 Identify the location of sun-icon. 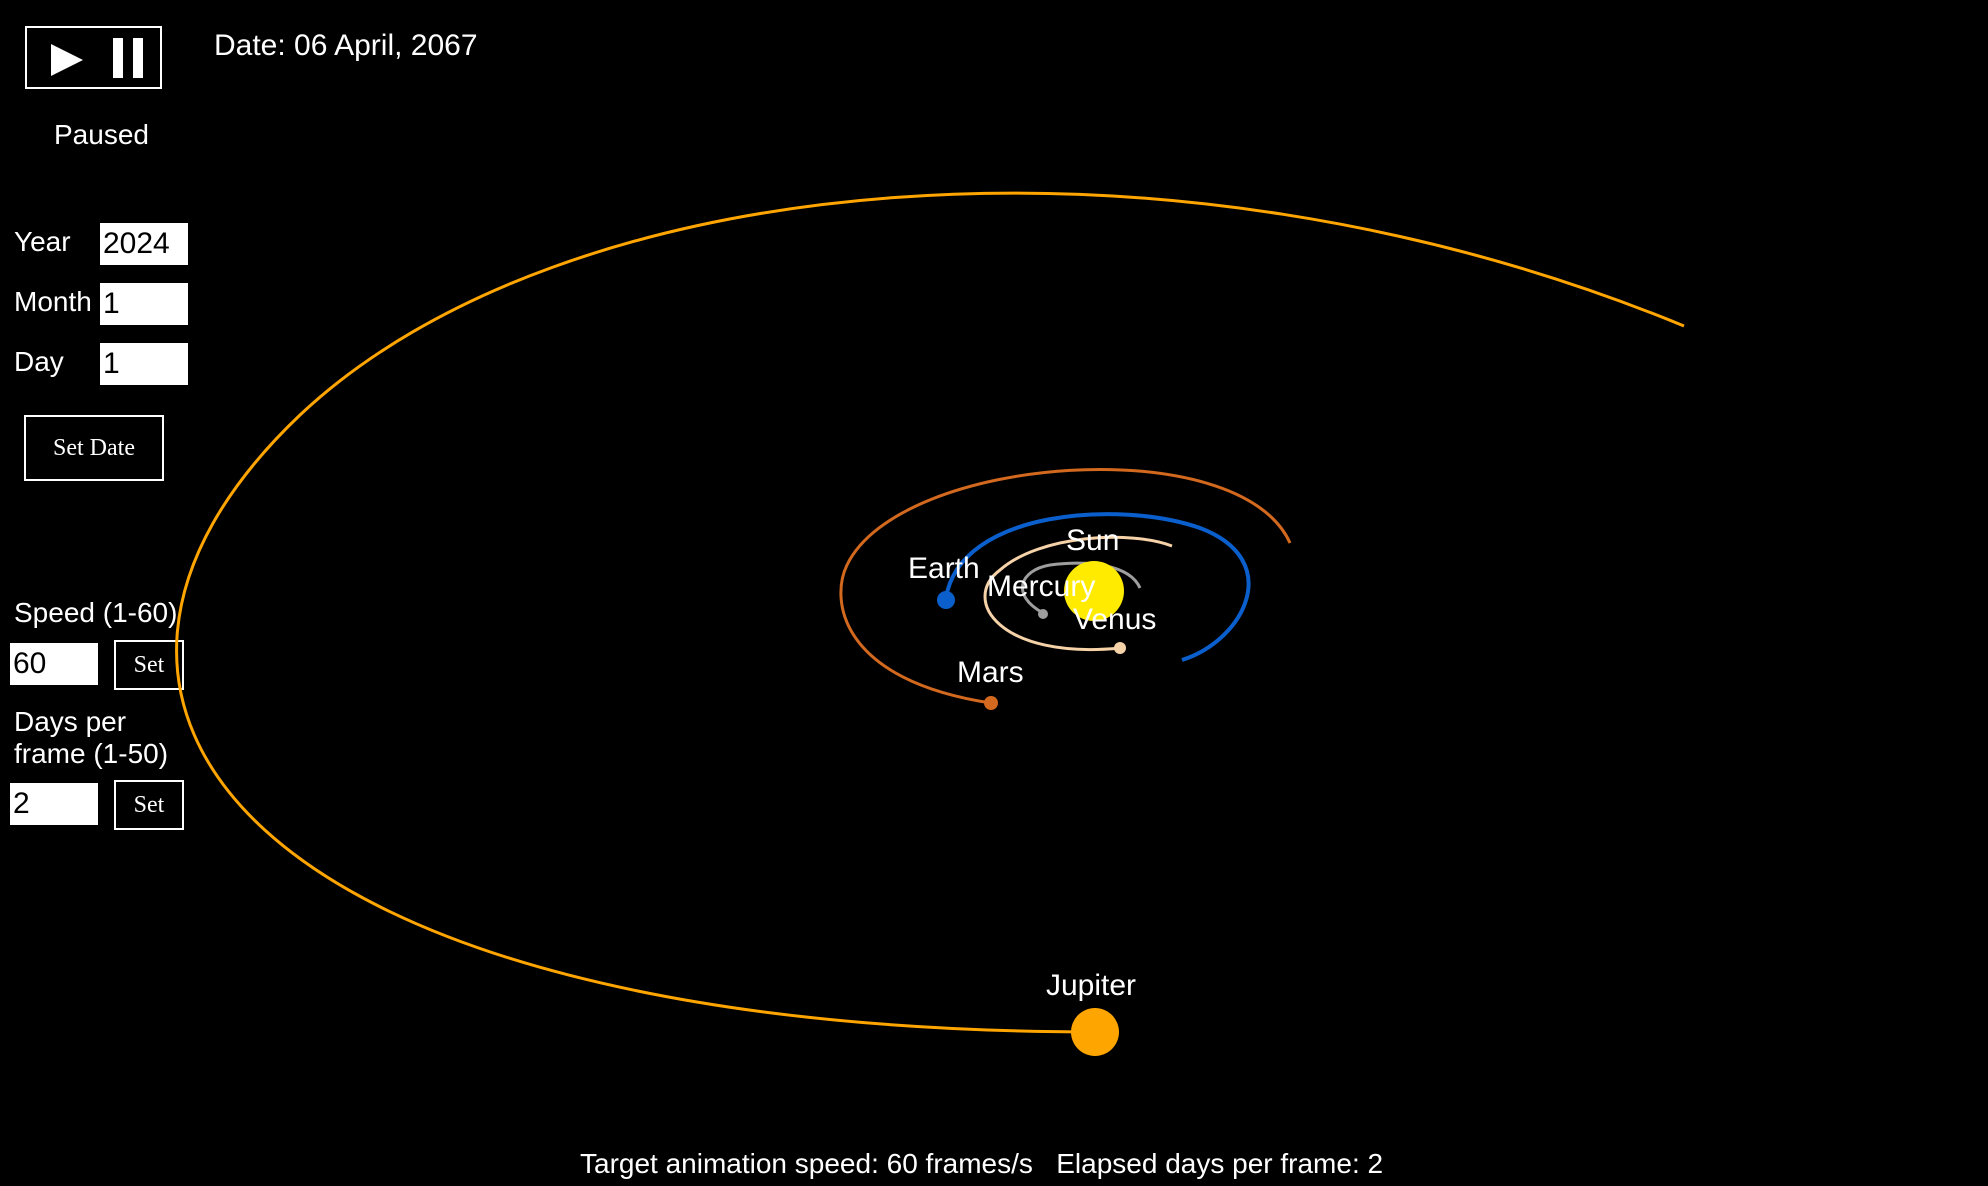
(1094, 591).